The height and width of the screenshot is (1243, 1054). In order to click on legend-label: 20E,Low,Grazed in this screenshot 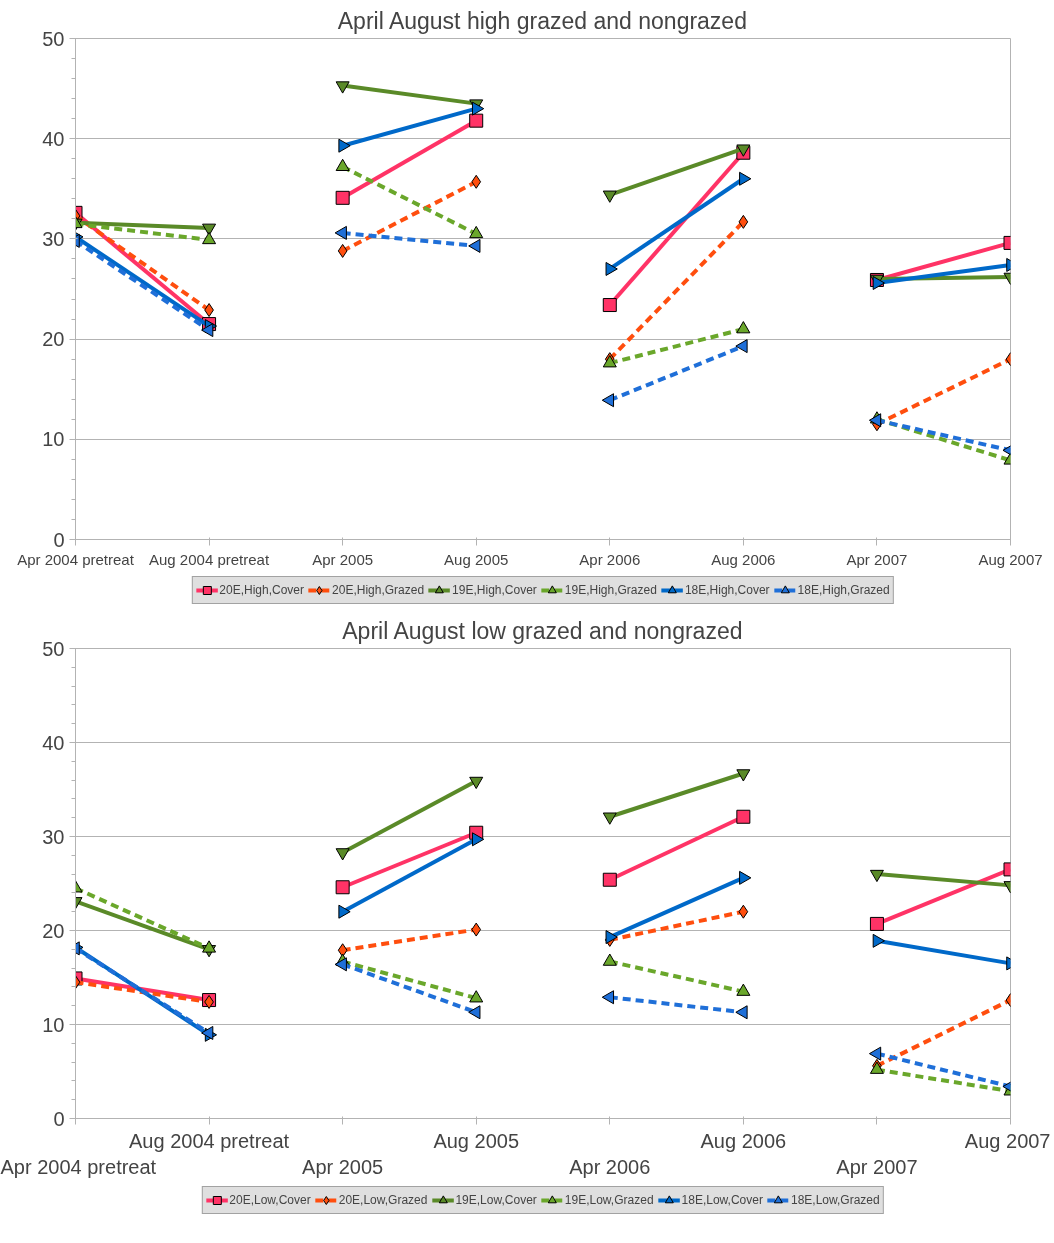, I will do `click(383, 1200)`.